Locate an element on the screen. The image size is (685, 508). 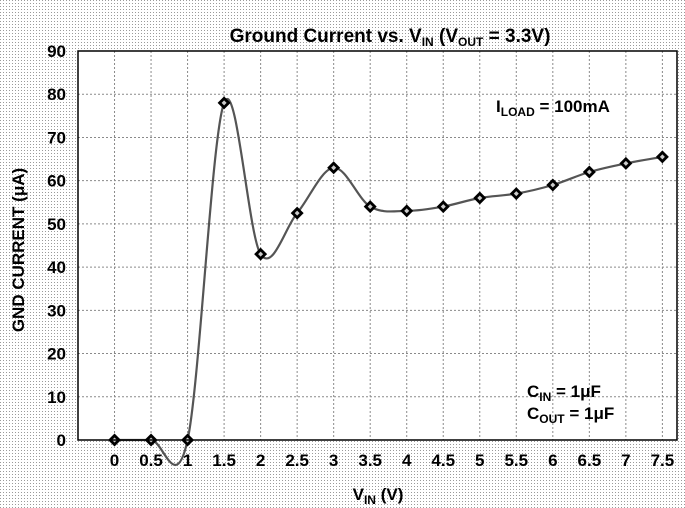
y-tick-label: 80 is located at coordinates (56, 94).